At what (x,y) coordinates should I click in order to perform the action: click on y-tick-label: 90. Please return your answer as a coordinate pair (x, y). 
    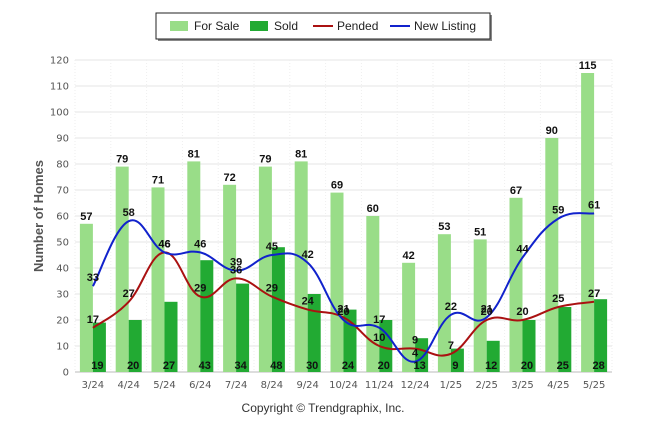
    Looking at the image, I should click on (62, 139).